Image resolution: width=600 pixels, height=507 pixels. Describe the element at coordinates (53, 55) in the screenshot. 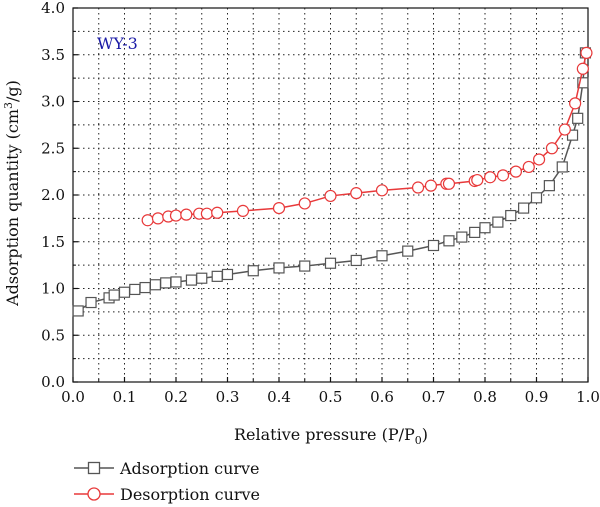

I see `y-tick-label: 3.5` at that location.